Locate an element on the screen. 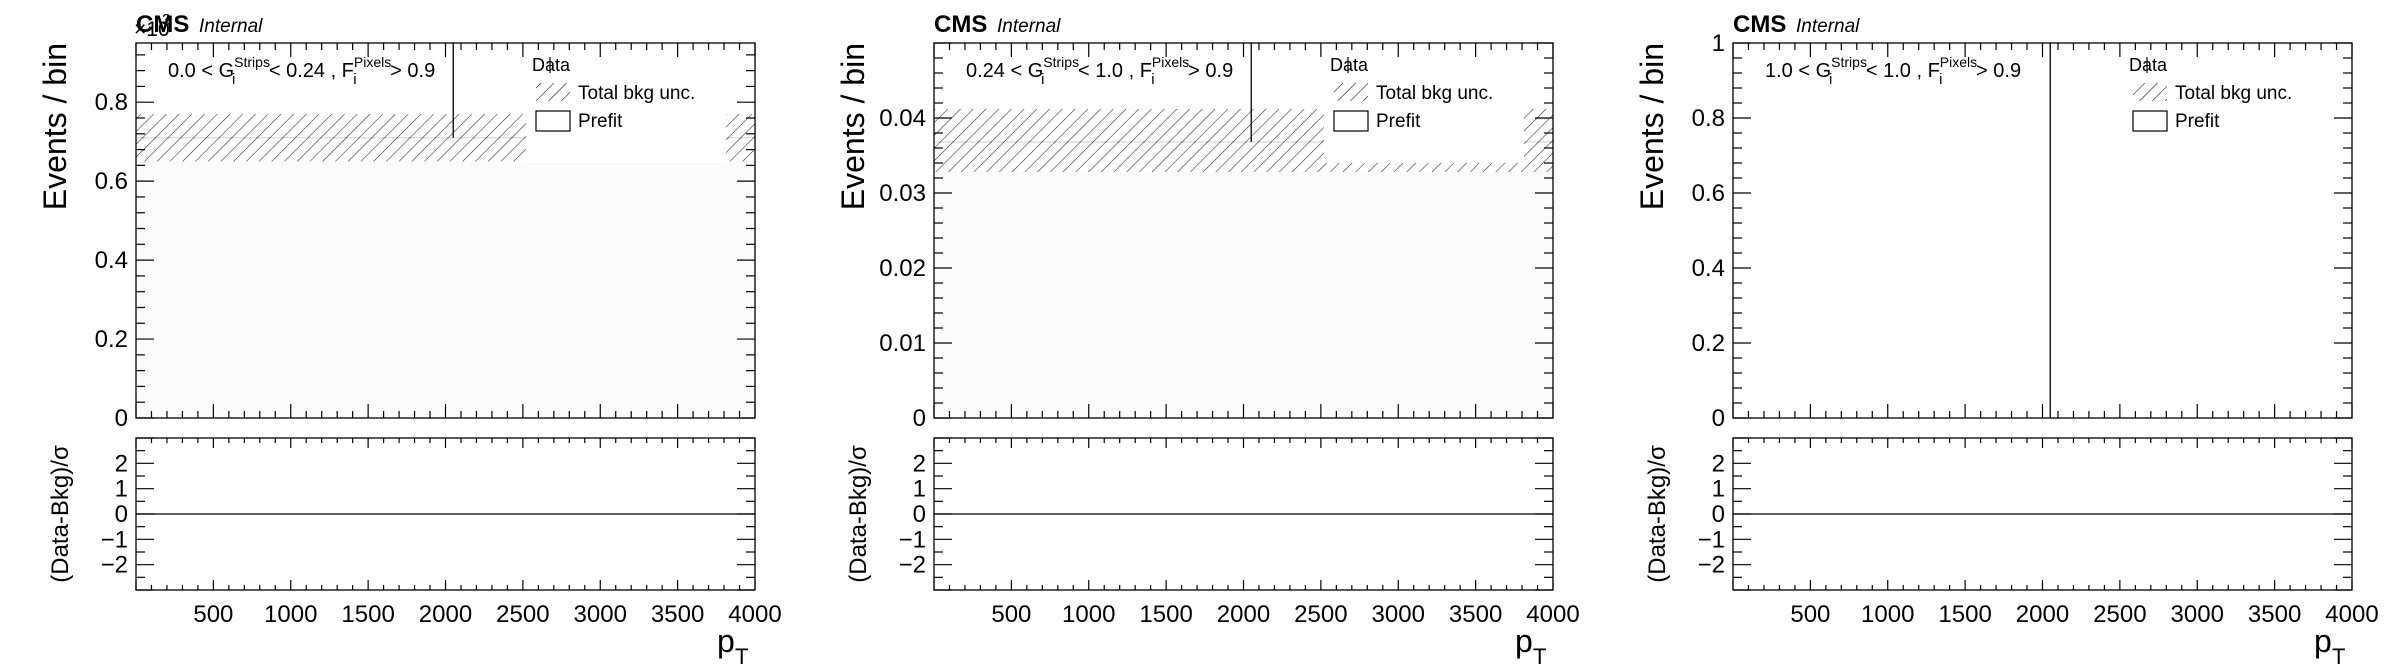  y-tick-label: 0.04 is located at coordinates (902, 118).